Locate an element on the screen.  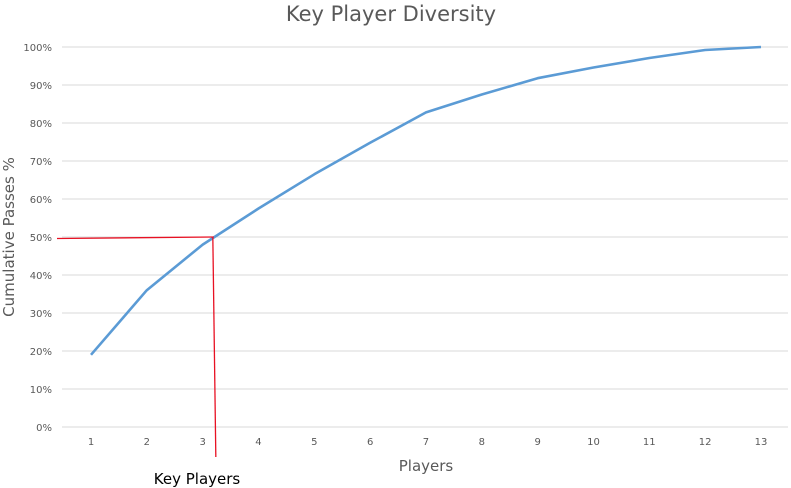
y-tick-label: 0% is located at coordinates (44, 428).